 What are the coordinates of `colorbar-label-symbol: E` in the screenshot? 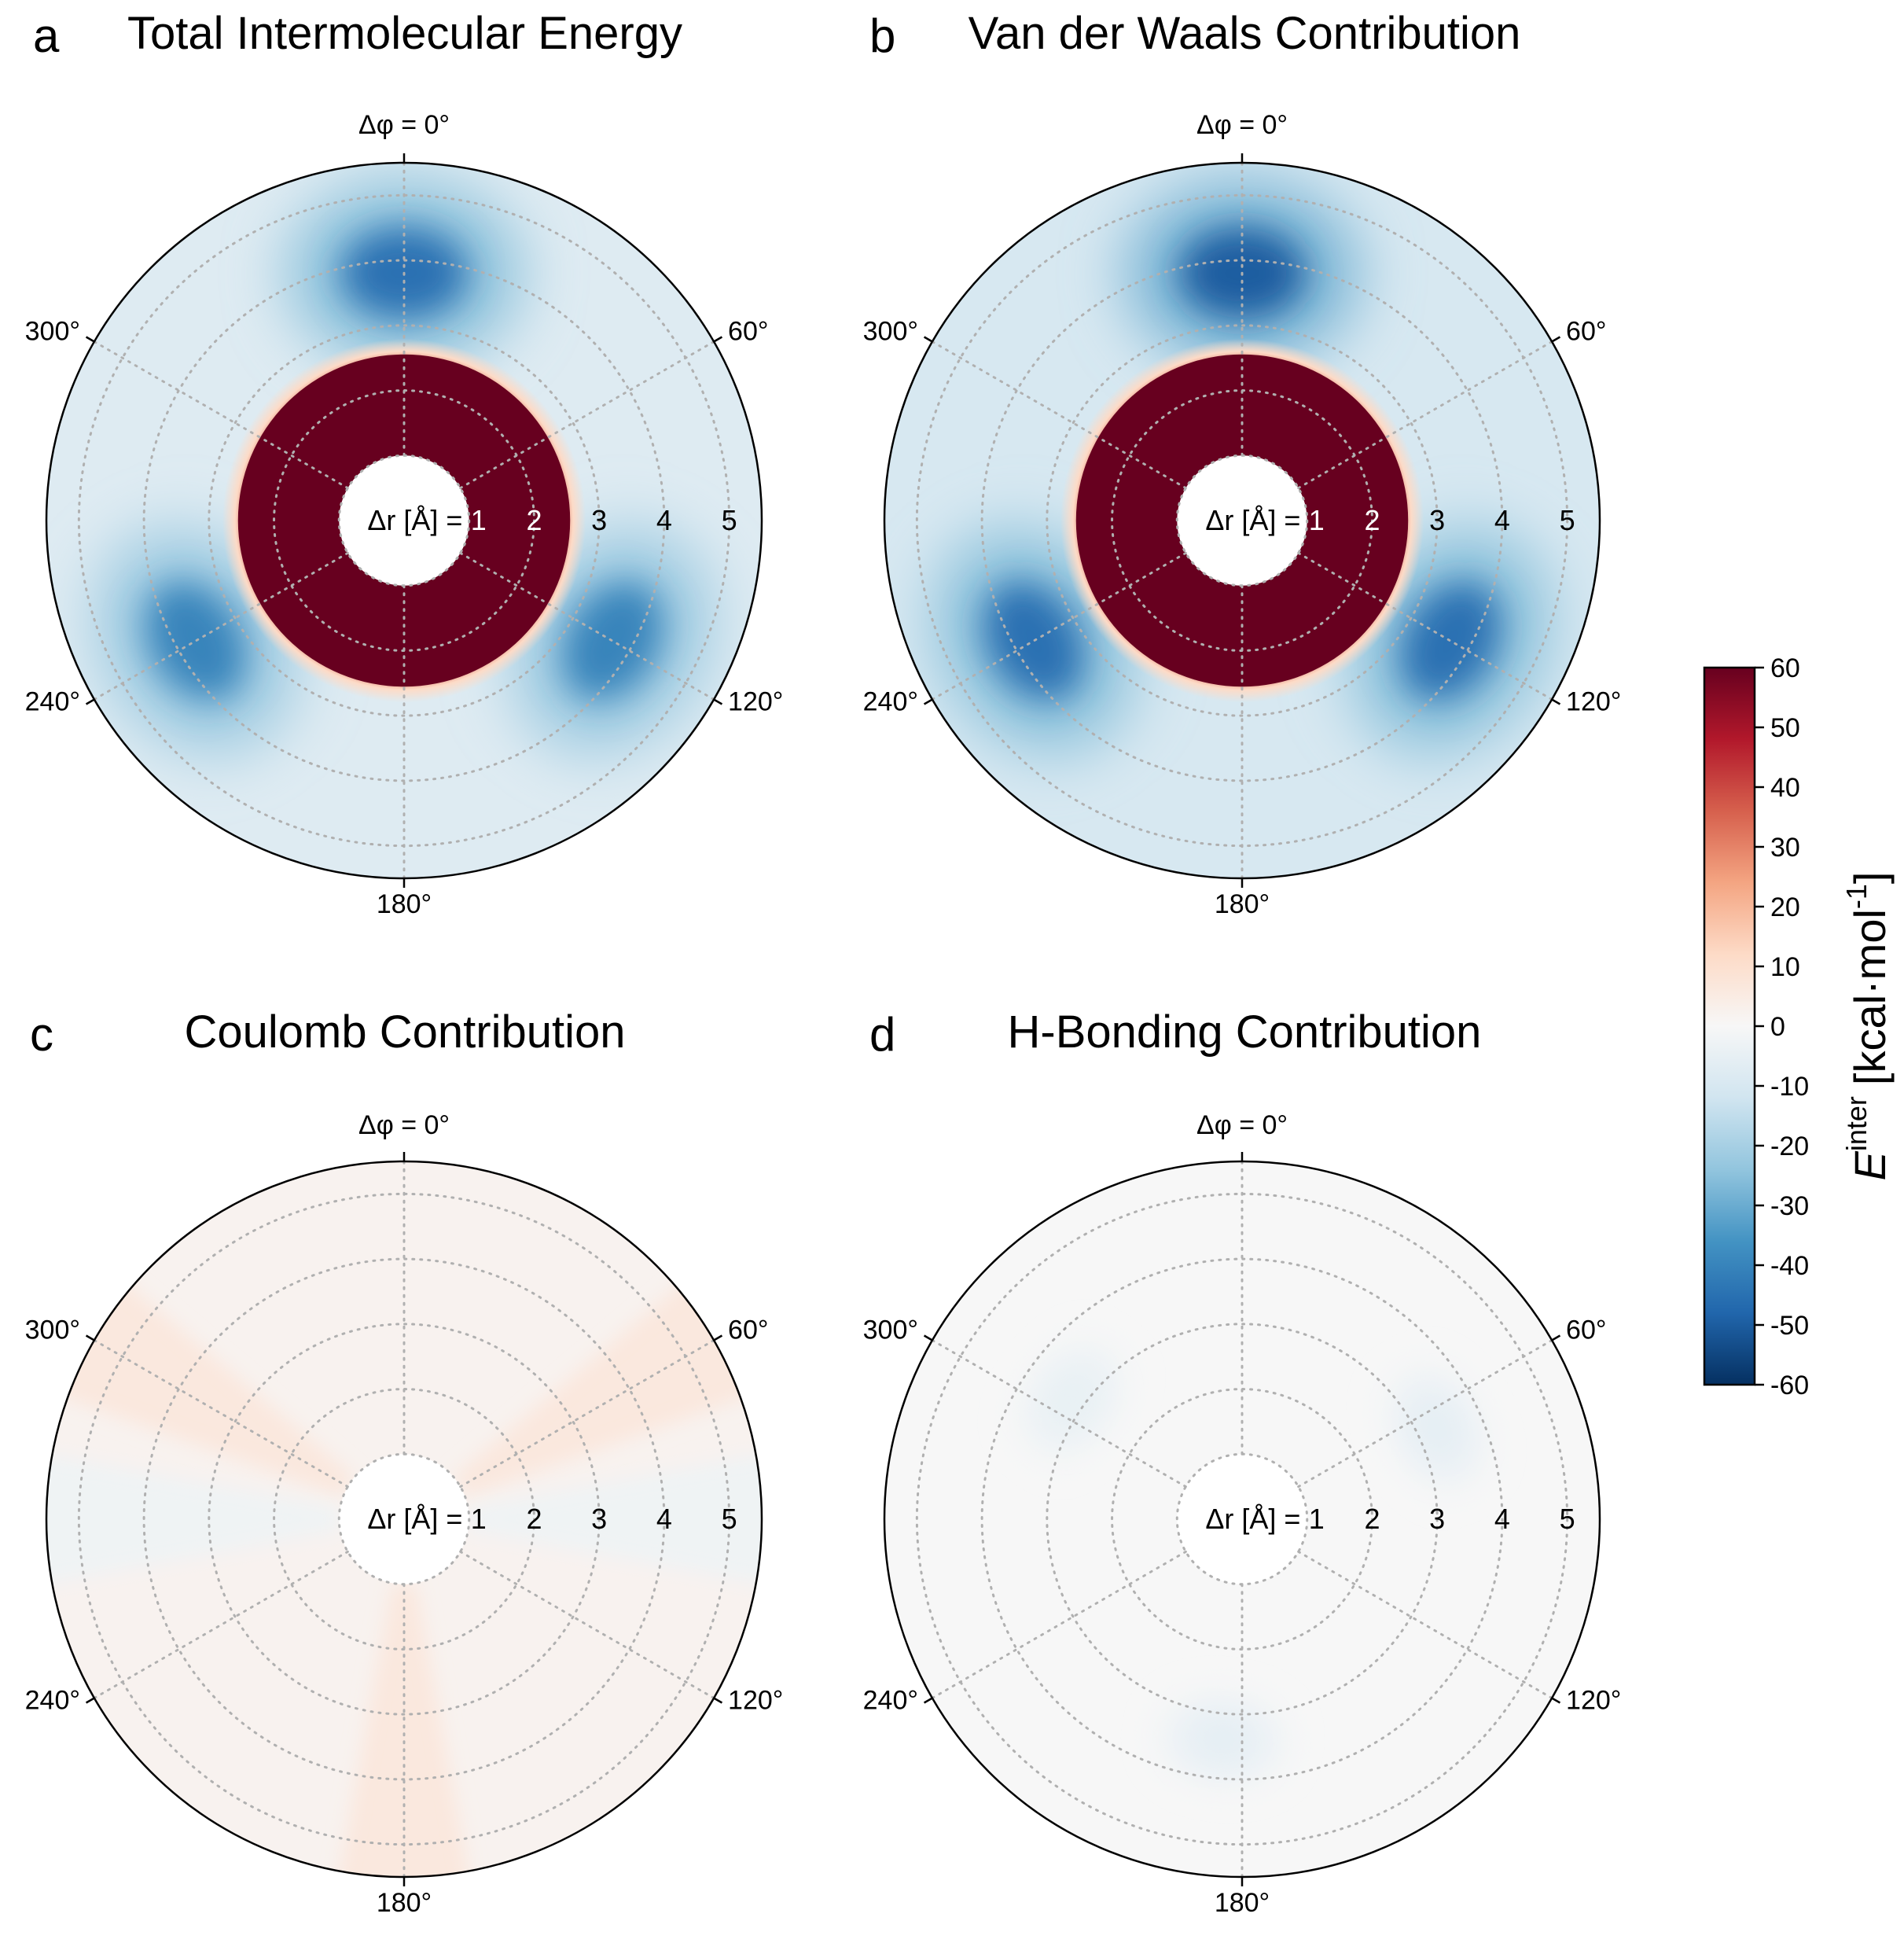 It's located at (1870, 1166).